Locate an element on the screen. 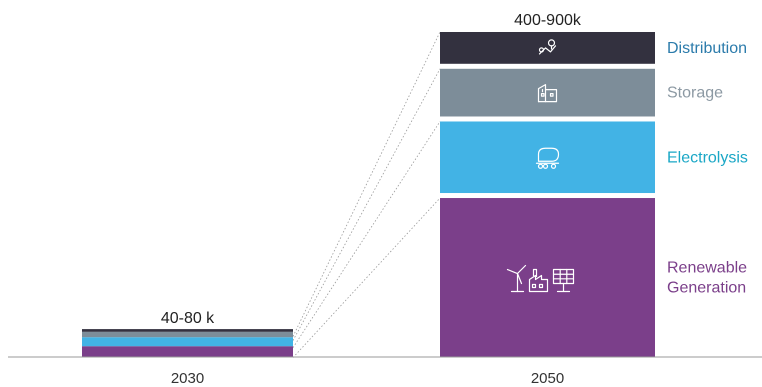 This screenshot has width=762, height=387. bar-2030-renewable-generation is located at coordinates (187, 351).